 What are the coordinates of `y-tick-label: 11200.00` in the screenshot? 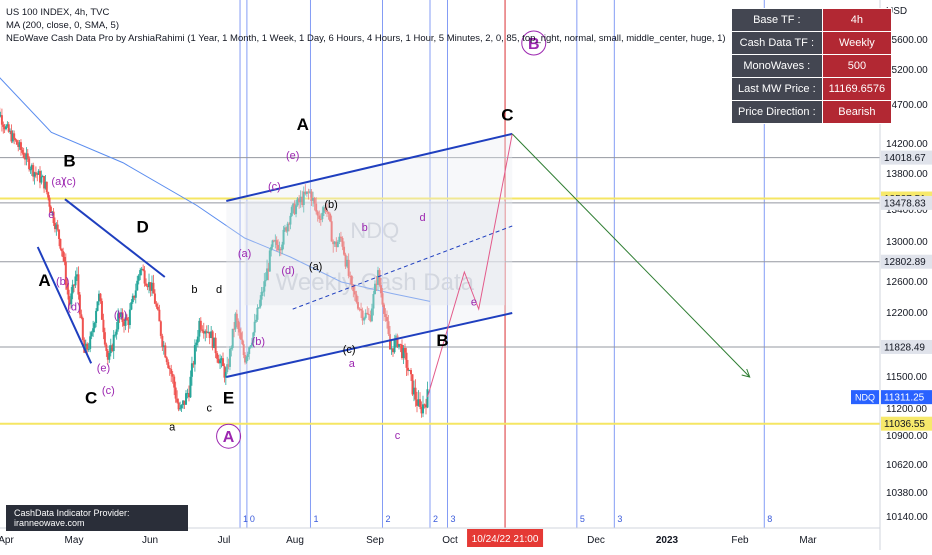 It's located at (906, 409).